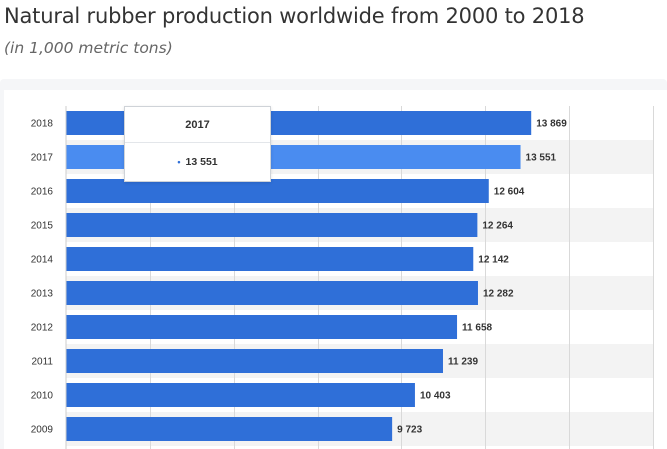 The image size is (667, 449). Describe the element at coordinates (272, 293) in the screenshot. I see `bar-2013` at that location.